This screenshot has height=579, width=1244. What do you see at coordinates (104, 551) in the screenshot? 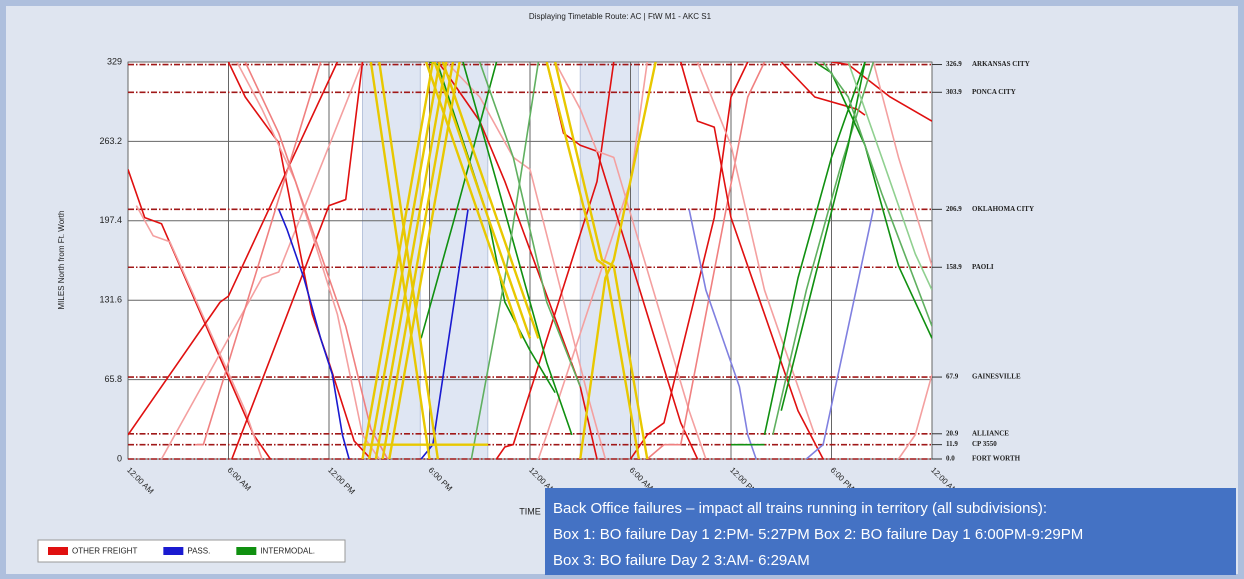
I see `legend-label: OTHER FREIGHT` at bounding box center [104, 551].